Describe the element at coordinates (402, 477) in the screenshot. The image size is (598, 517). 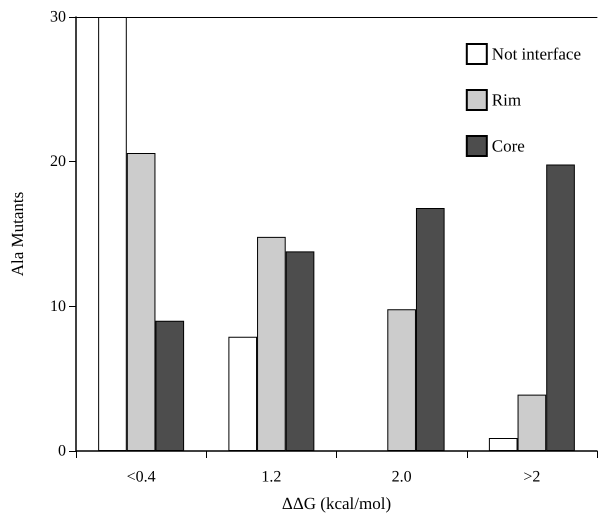
I see `x-tick-label: 2.0` at that location.